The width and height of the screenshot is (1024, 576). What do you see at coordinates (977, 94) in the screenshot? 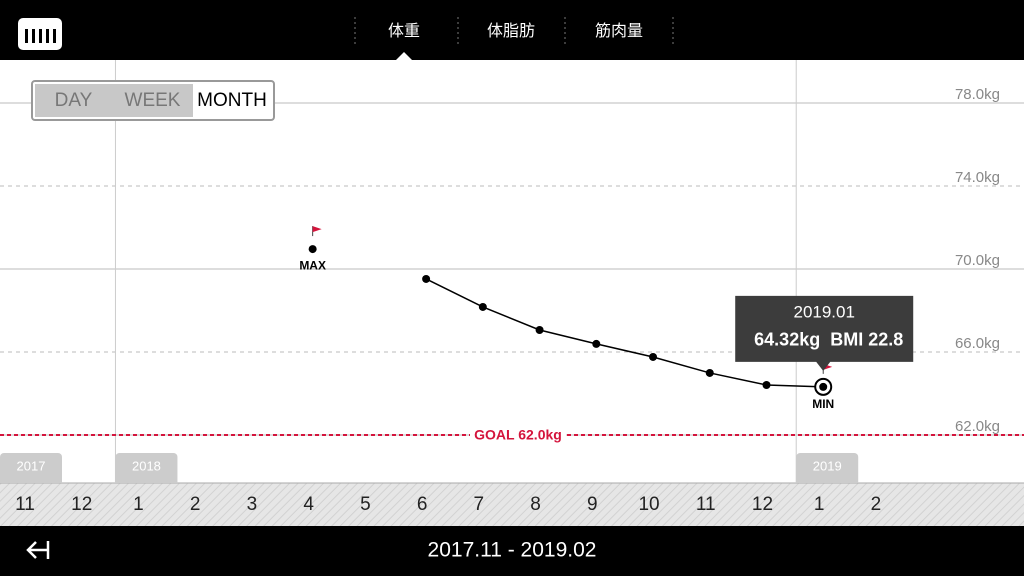
I see `y-tick-label: 78.0kg` at bounding box center [977, 94].